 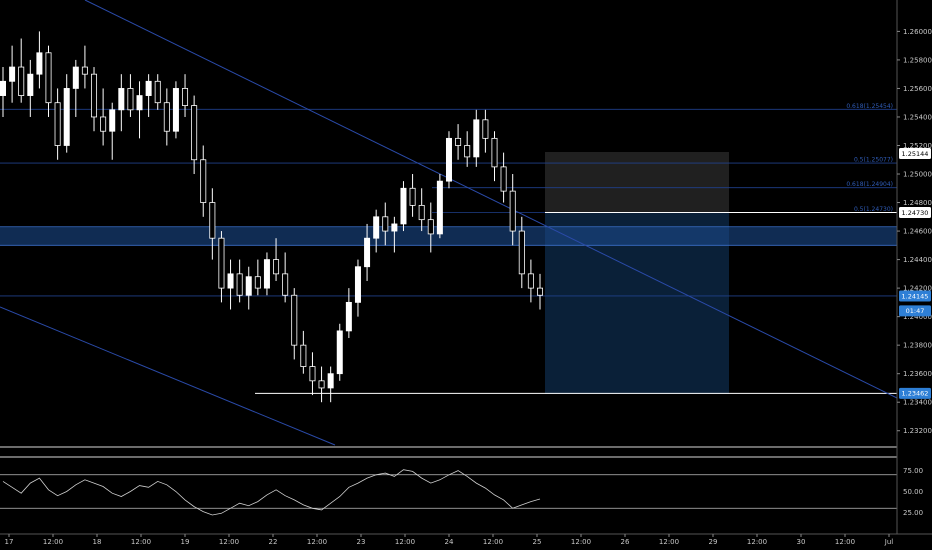 What do you see at coordinates (637, 182) in the screenshot?
I see `stop-loss-box` at bounding box center [637, 182].